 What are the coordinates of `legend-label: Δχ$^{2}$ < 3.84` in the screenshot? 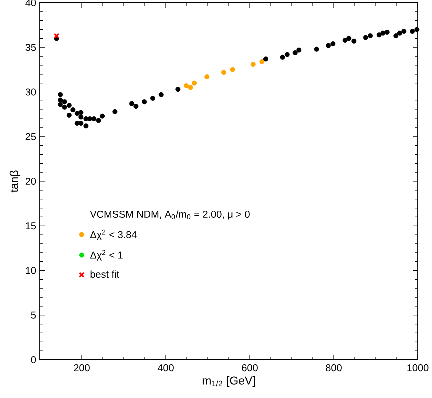 It's located at (113, 235).